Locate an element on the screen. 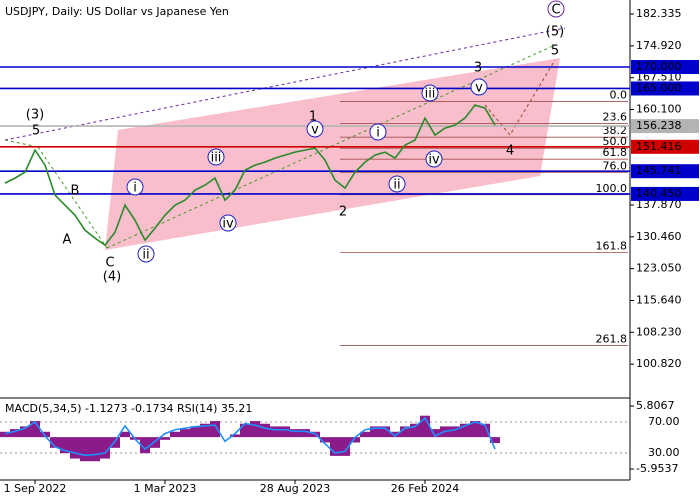 The width and height of the screenshot is (700, 500). y-tick-label: 123.050 is located at coordinates (659, 268).